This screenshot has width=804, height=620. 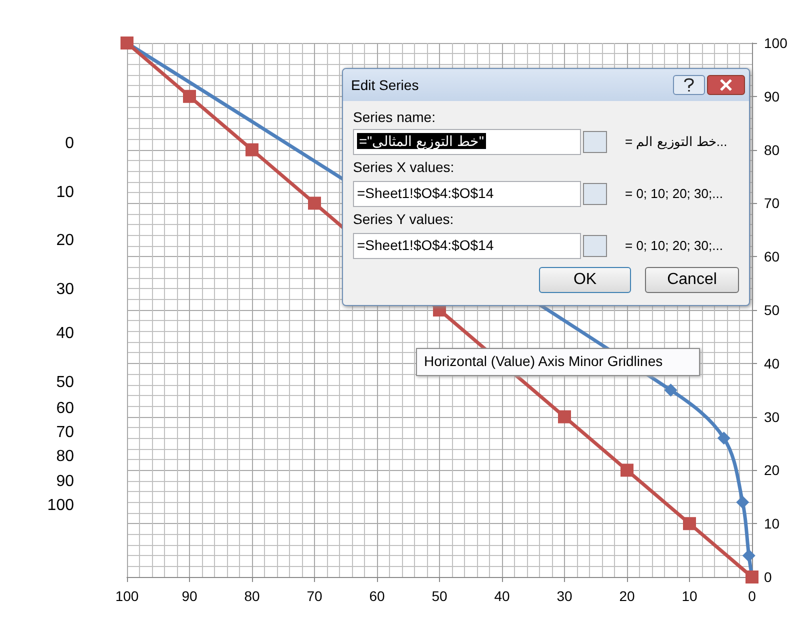 What do you see at coordinates (772, 203) in the screenshot?
I see `y-tick-label: 70` at bounding box center [772, 203].